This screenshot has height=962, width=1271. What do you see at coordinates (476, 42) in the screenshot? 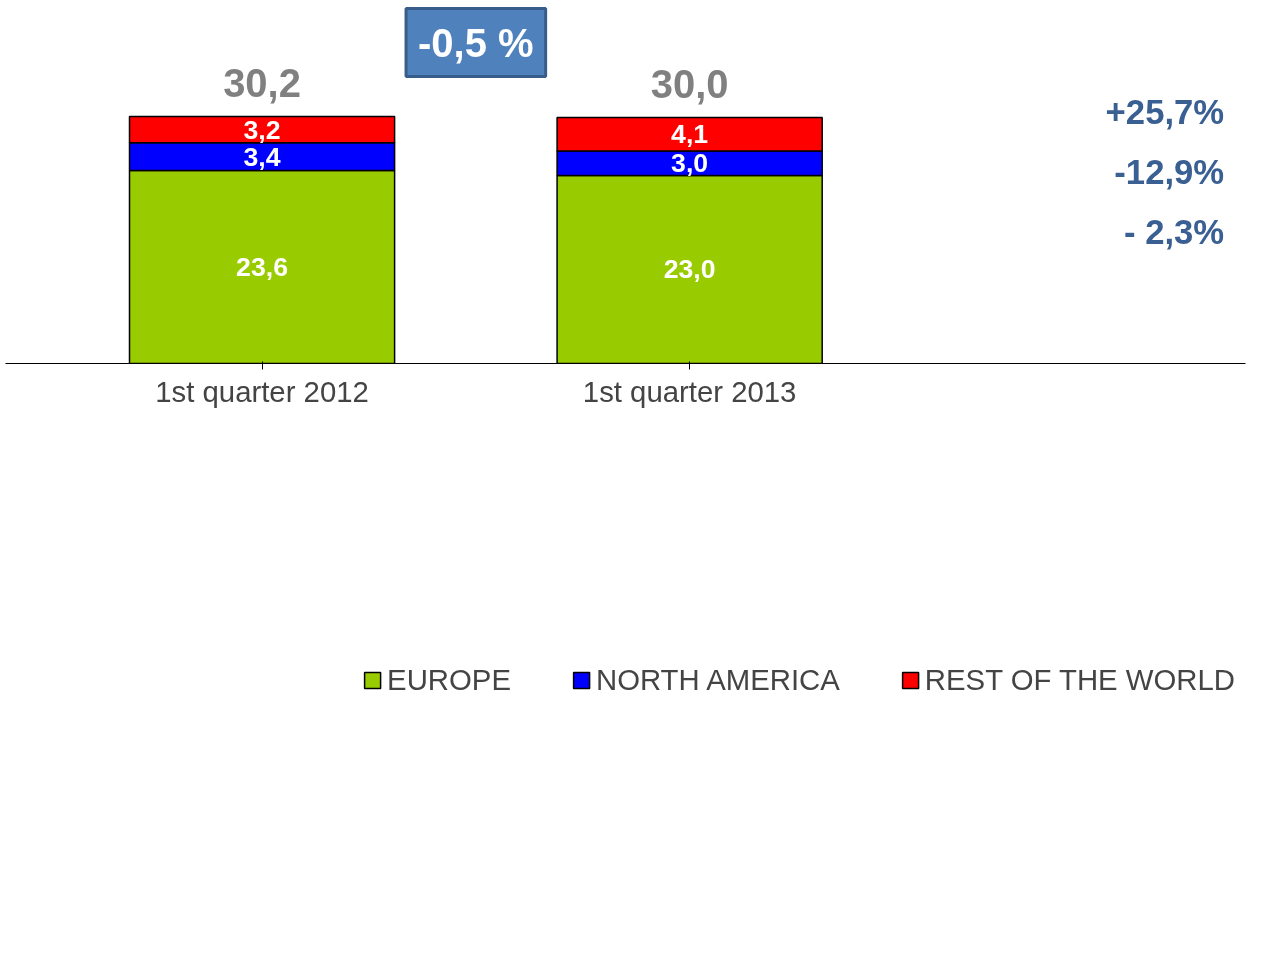
I see `text: -0,5 %` at bounding box center [476, 42].